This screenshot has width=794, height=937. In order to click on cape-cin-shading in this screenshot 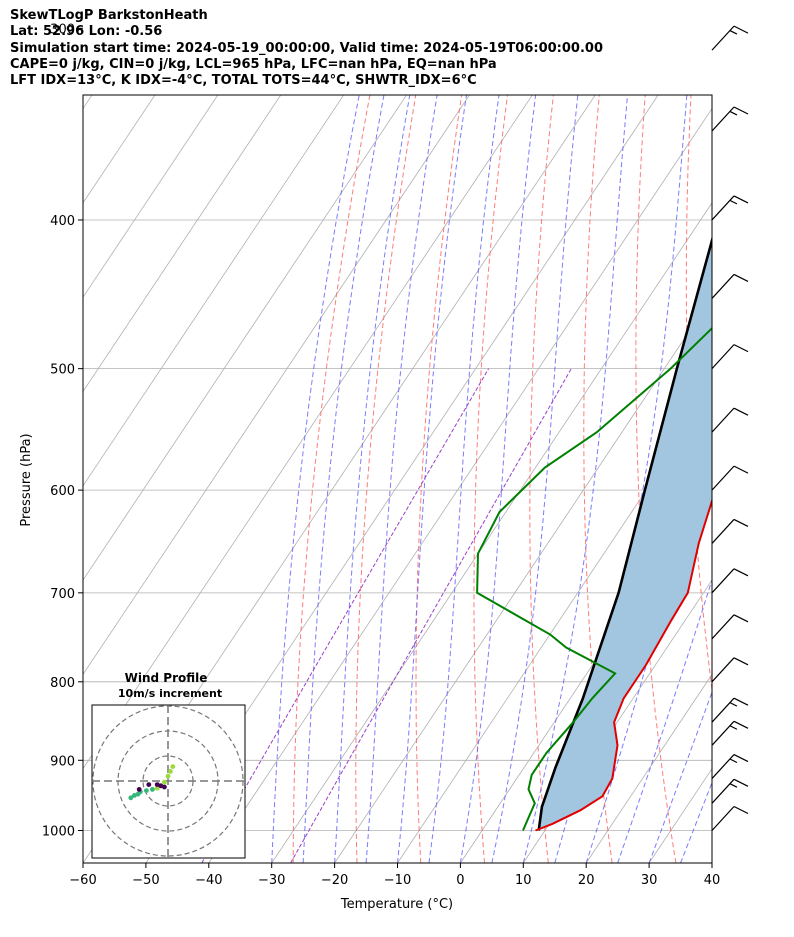, I will do `click(623, 535)`.